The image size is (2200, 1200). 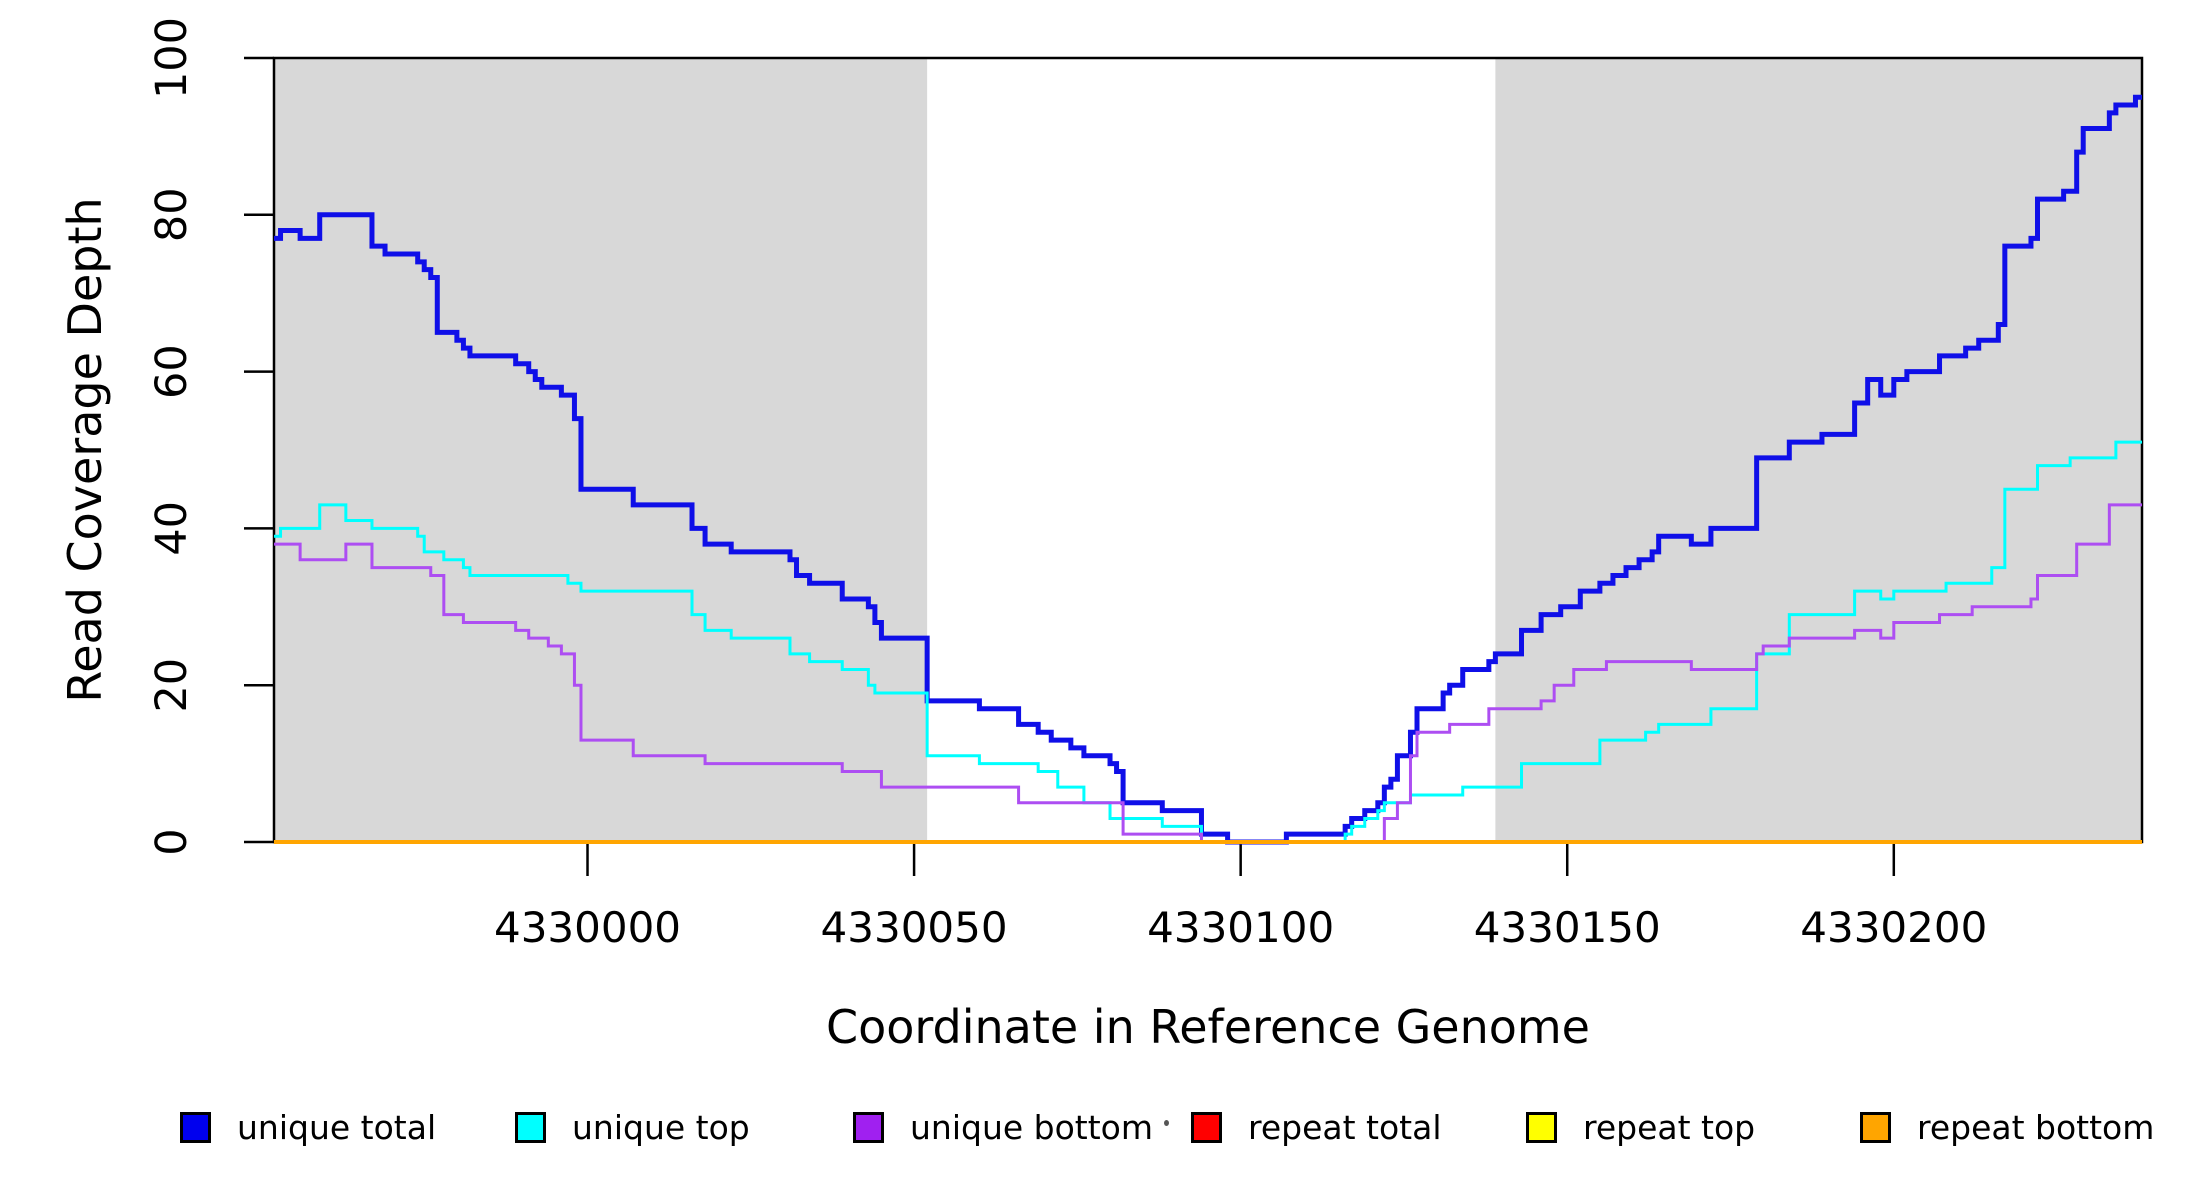 What do you see at coordinates (1567, 927) in the screenshot?
I see `x-tick-label: 4330150` at bounding box center [1567, 927].